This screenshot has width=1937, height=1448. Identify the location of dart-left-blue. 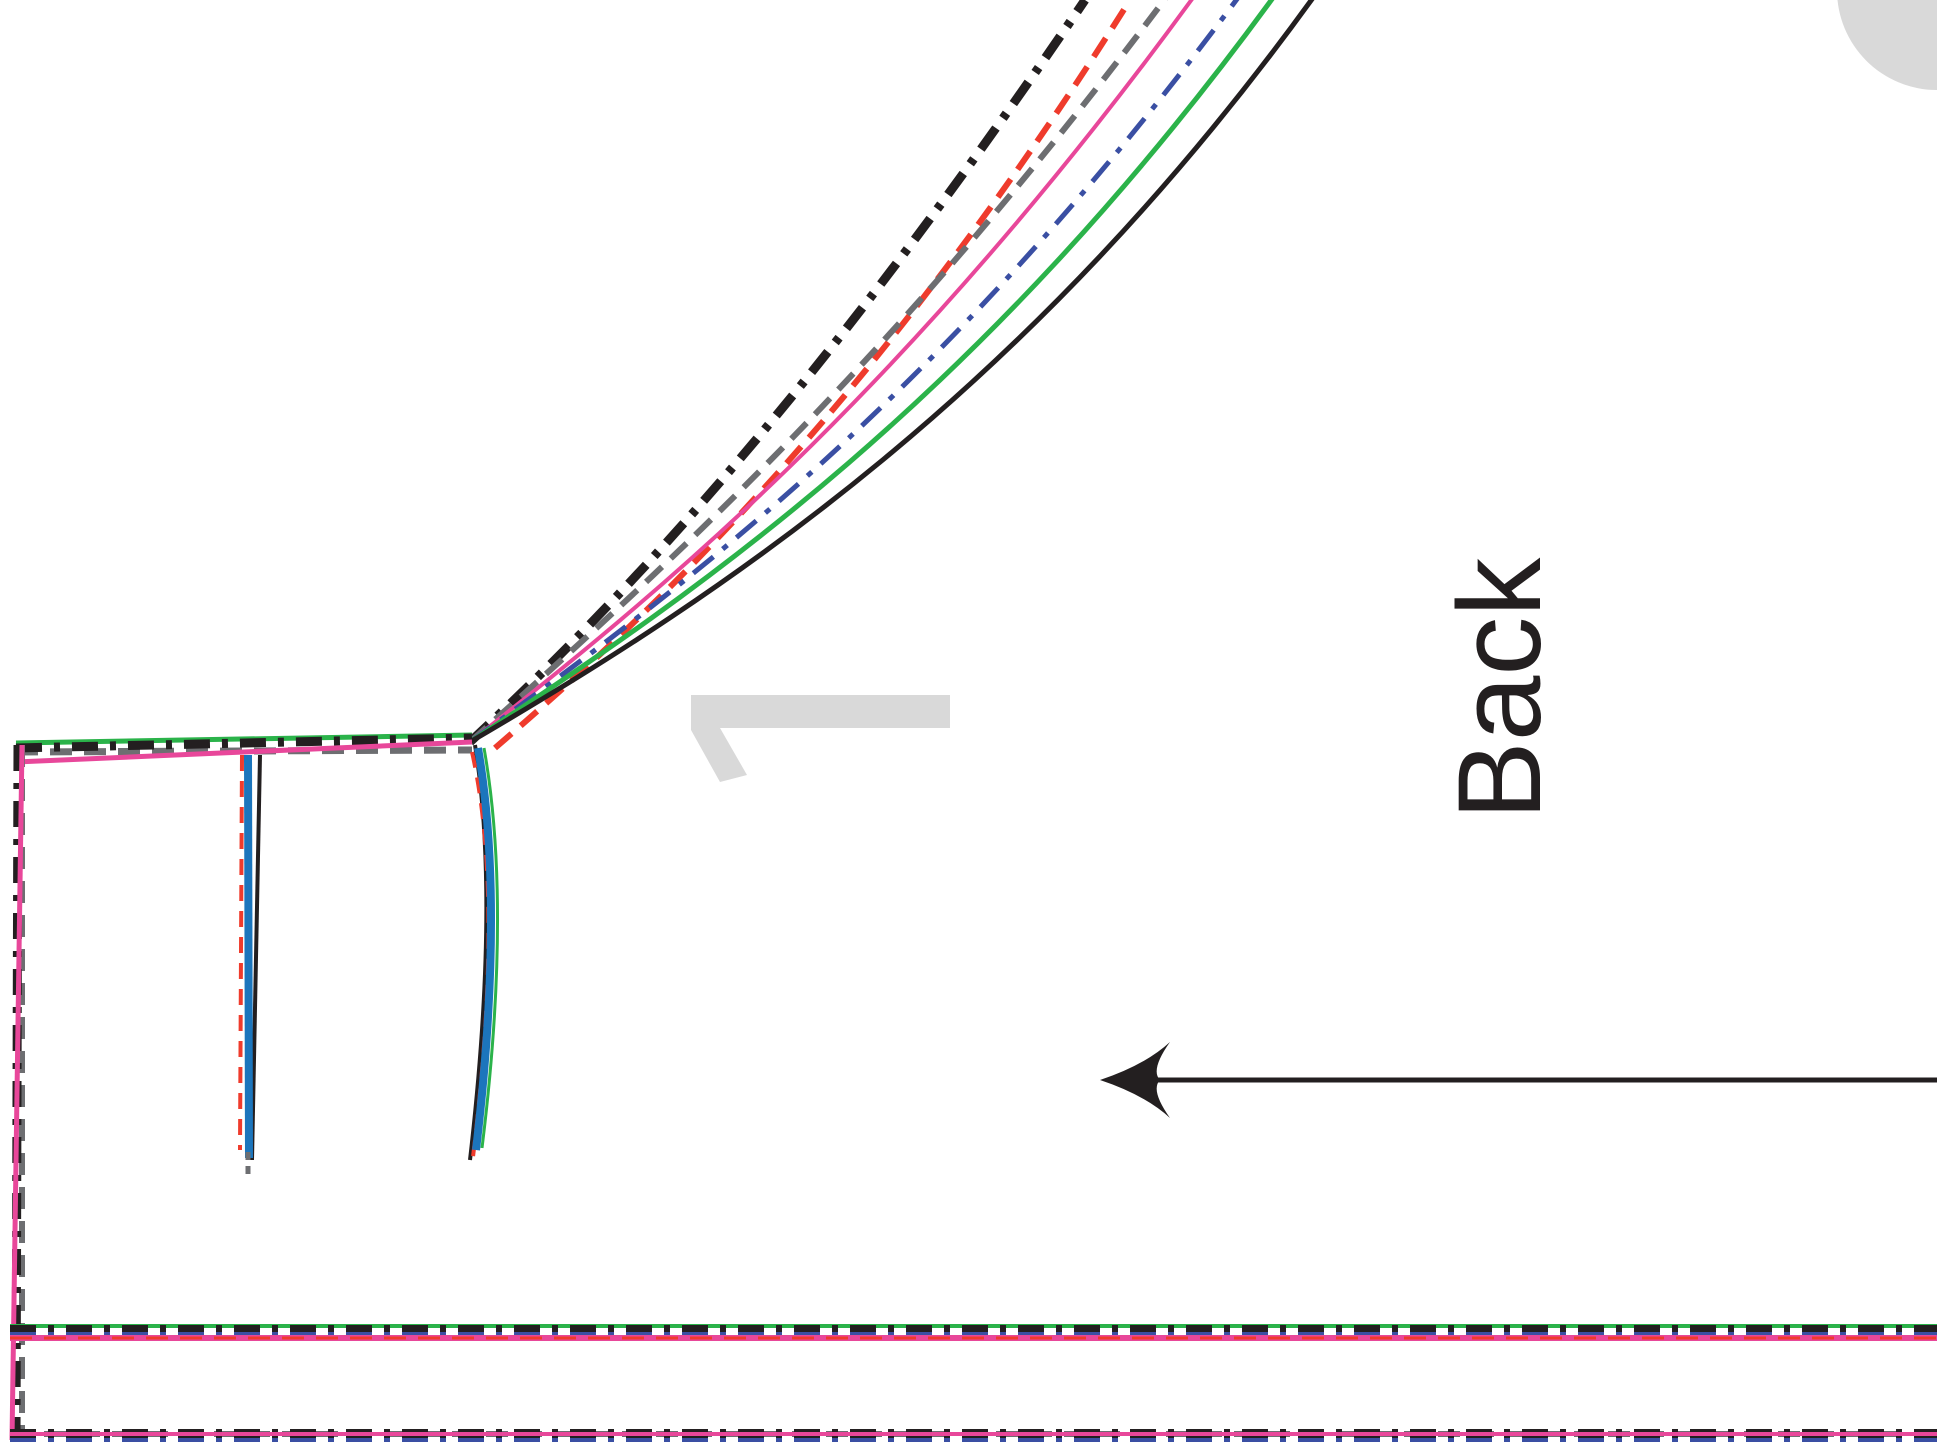
(248, 956).